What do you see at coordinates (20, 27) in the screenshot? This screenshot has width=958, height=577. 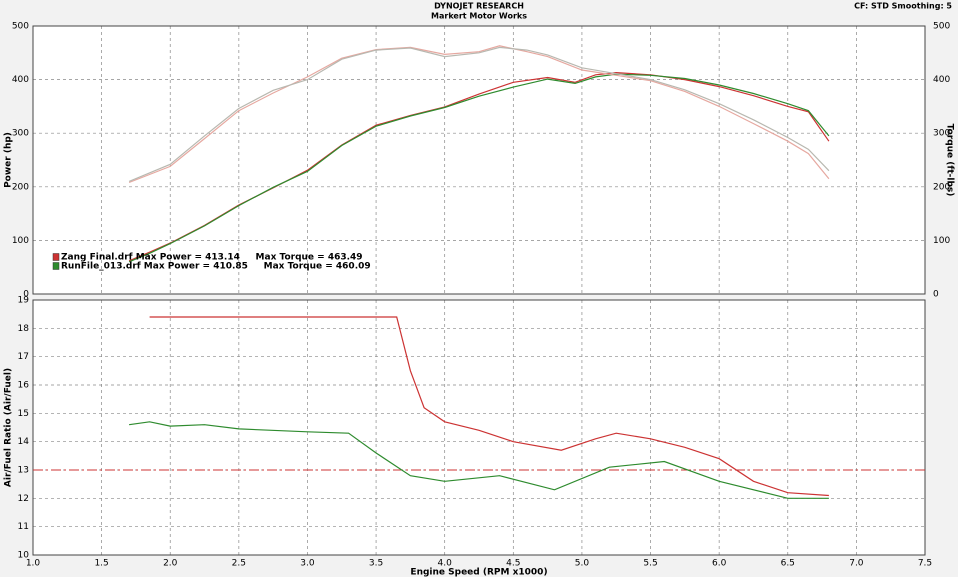 I see `y-tick-label: 500` at bounding box center [20, 27].